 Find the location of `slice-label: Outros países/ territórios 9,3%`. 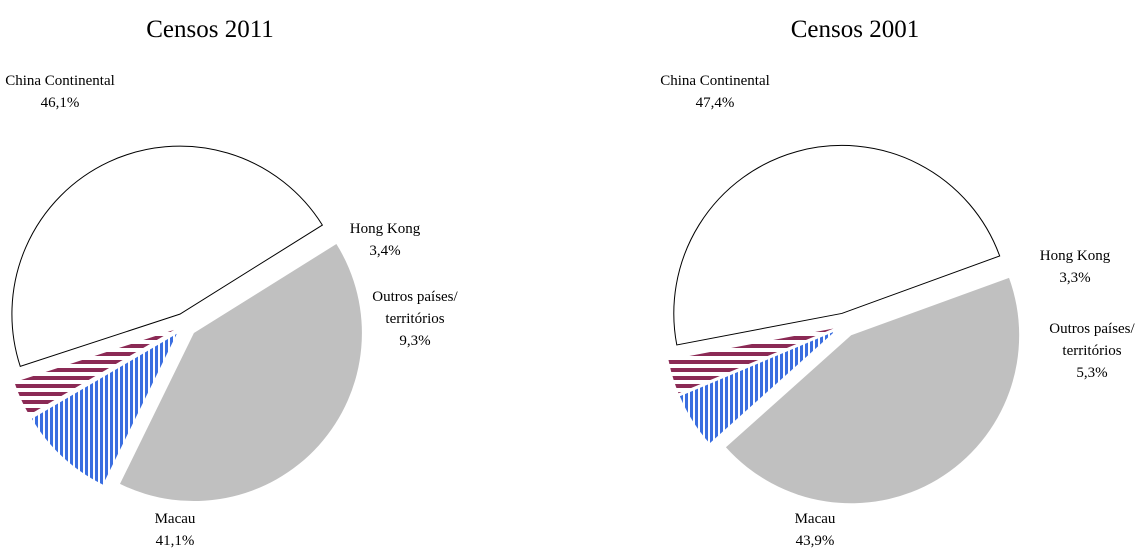

slice-label: Outros países/ territórios 9,3% is located at coordinates (415, 319).